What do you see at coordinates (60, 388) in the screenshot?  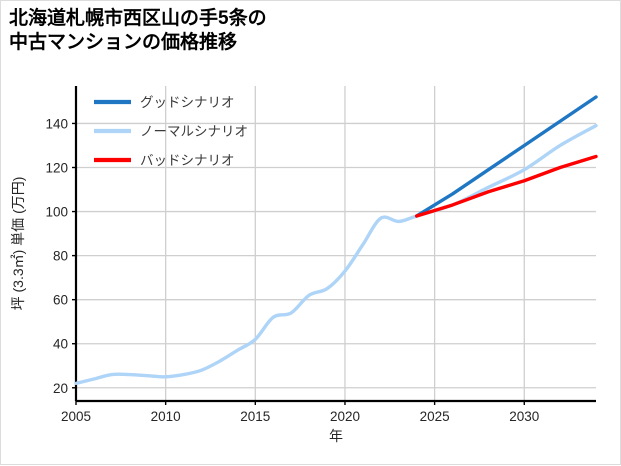 I see `y-tick-label: 20` at bounding box center [60, 388].